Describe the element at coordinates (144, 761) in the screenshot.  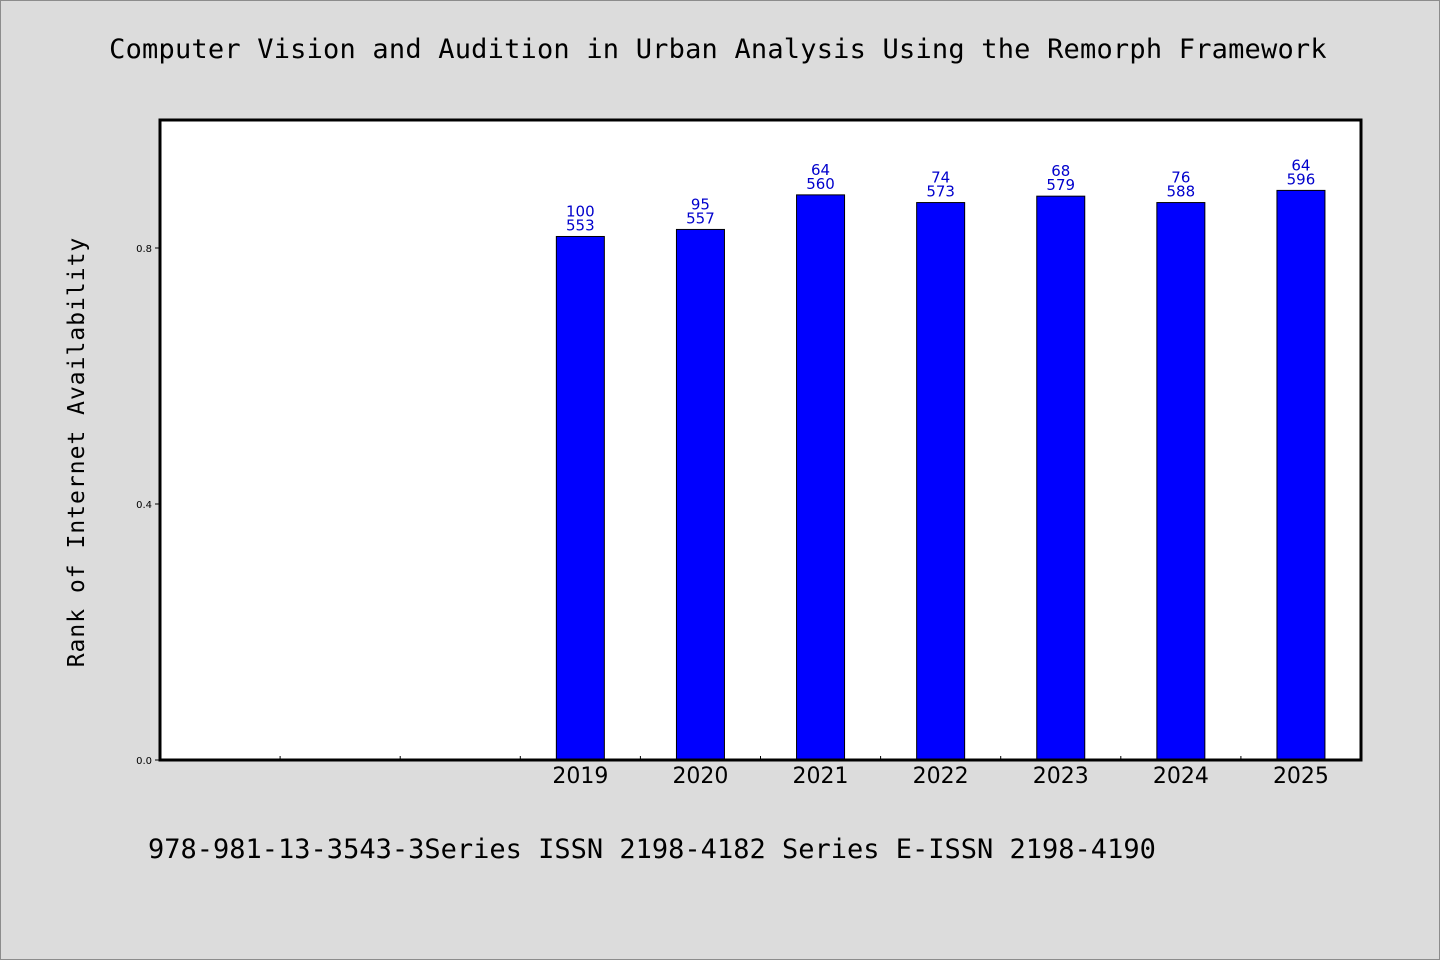
I see `y-tick-label: 0.0` at that location.